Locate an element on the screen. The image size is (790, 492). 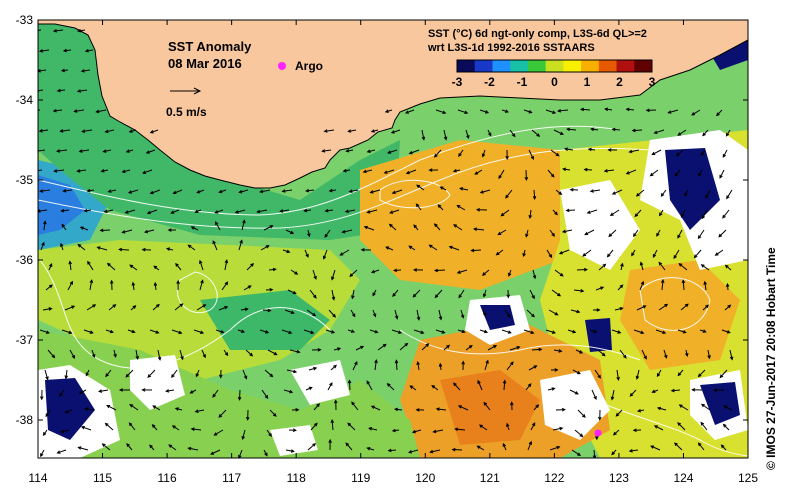
colorbar-tick-label: 1 is located at coordinates (587, 82).